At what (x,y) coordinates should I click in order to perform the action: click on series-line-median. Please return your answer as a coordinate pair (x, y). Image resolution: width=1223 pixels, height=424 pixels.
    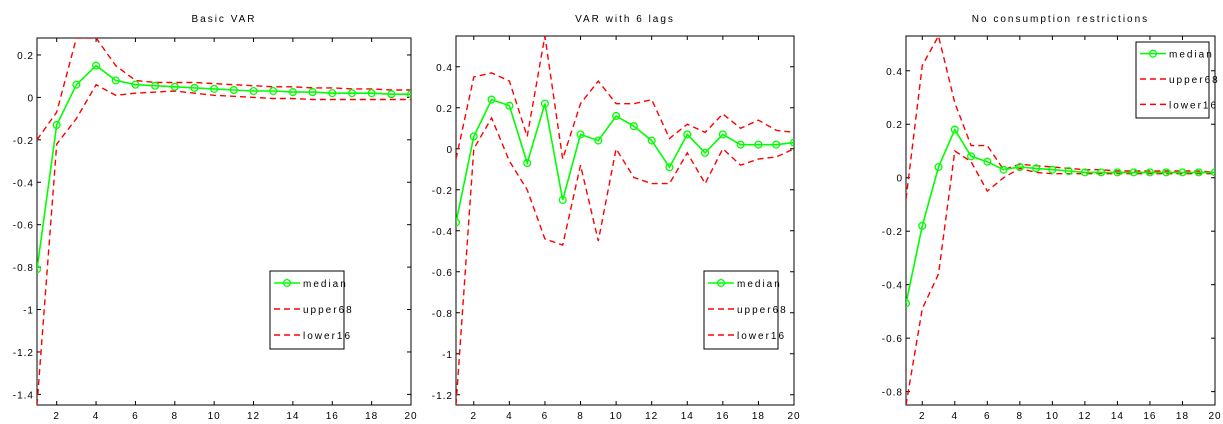
    Looking at the image, I should click on (625, 160).